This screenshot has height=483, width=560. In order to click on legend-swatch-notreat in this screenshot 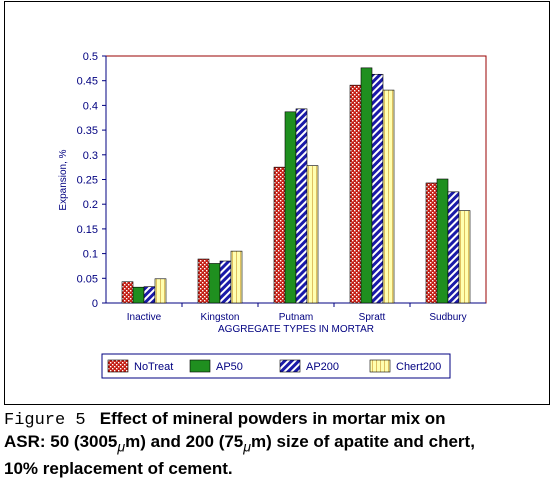, I will do `click(118, 366)`.